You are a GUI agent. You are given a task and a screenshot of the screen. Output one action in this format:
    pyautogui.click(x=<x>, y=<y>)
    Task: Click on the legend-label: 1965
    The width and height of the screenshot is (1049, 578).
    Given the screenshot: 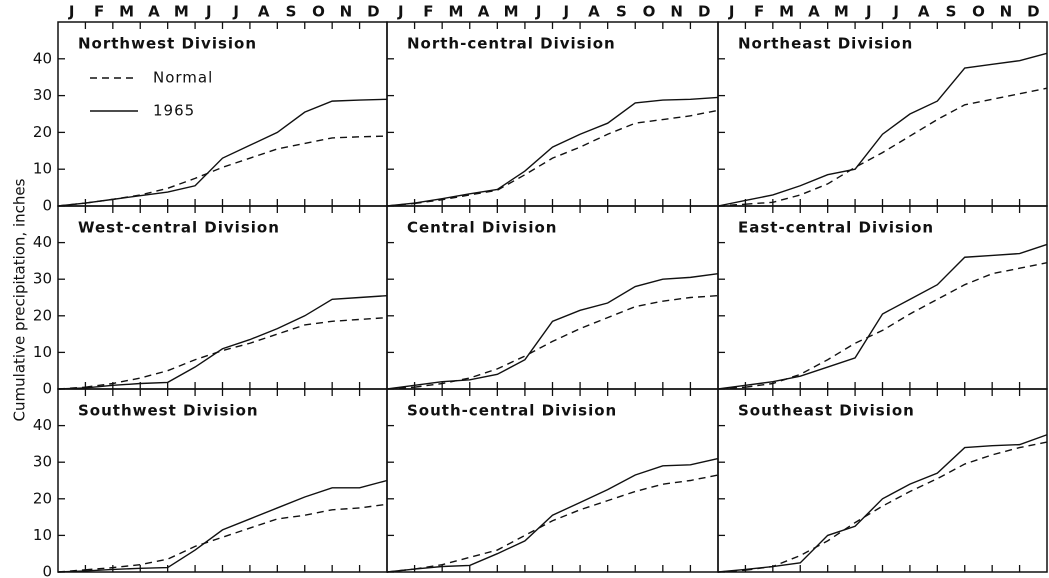 What is the action you would take?
    pyautogui.click(x=174, y=111)
    